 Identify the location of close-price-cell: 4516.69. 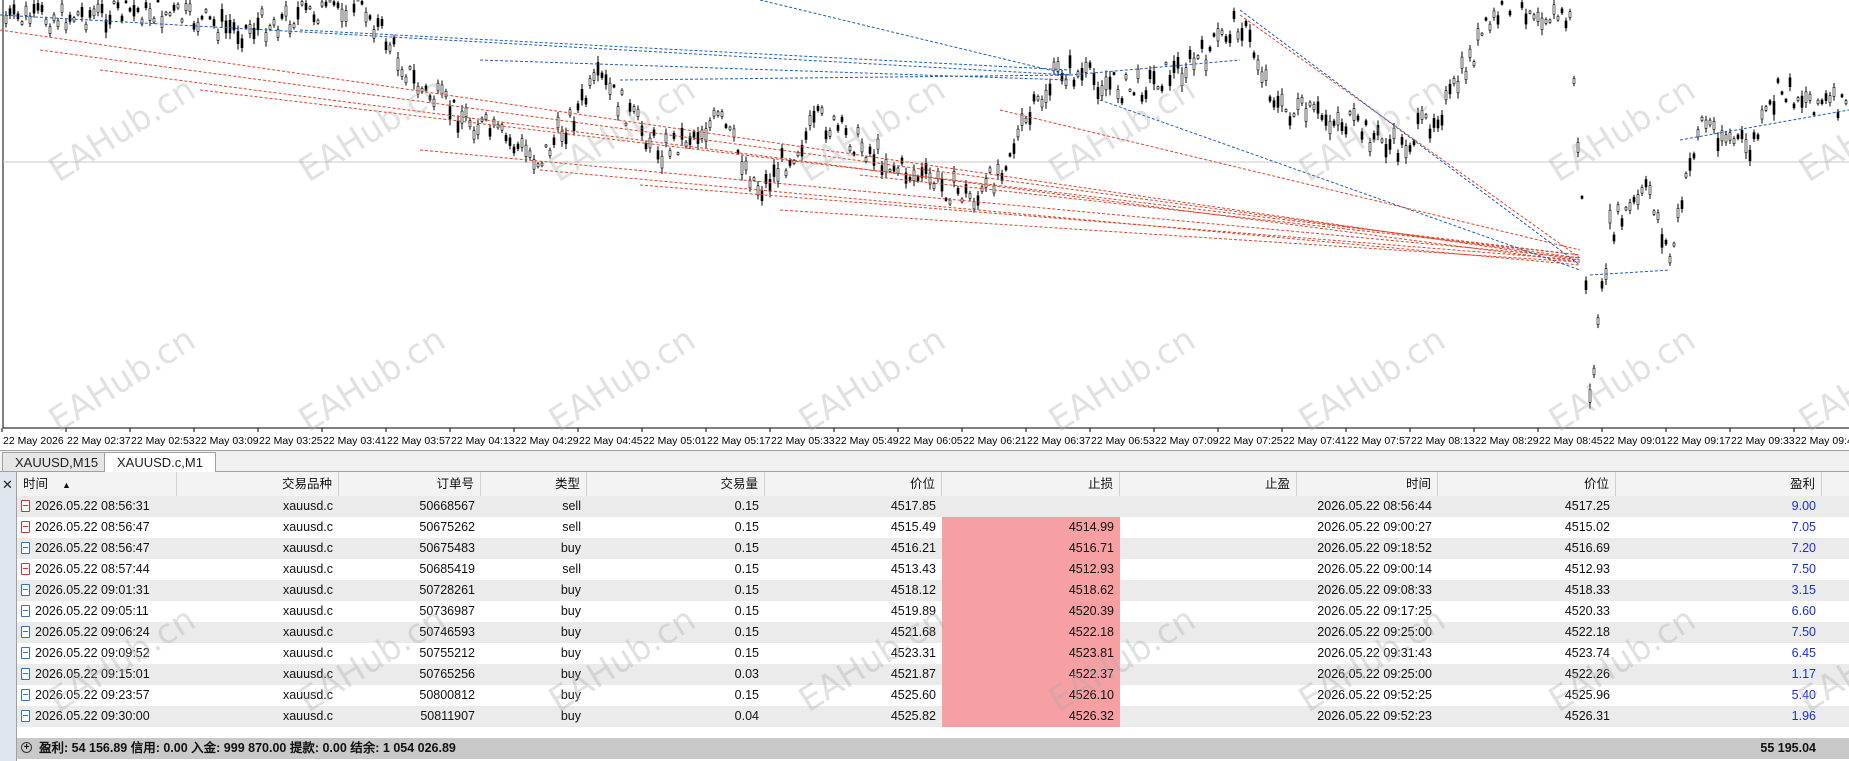
(1587, 548).